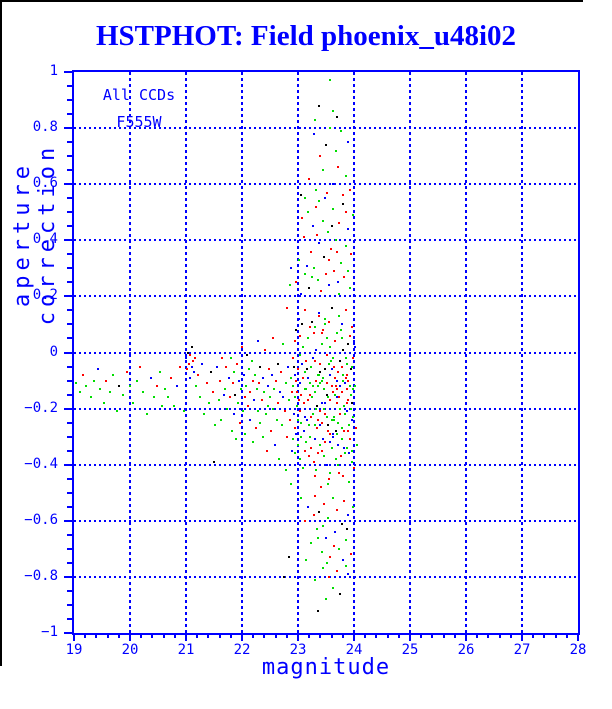 The height and width of the screenshot is (709, 612). Describe the element at coordinates (139, 122) in the screenshot. I see `legend-line-filter: F555W` at that location.